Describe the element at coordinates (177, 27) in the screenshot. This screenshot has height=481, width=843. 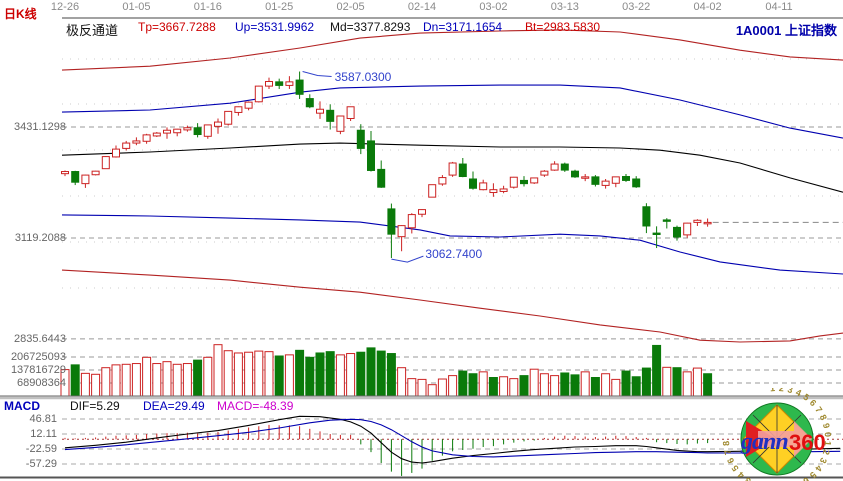
I see `channel-param-0: Tp=3667.7288` at that location.